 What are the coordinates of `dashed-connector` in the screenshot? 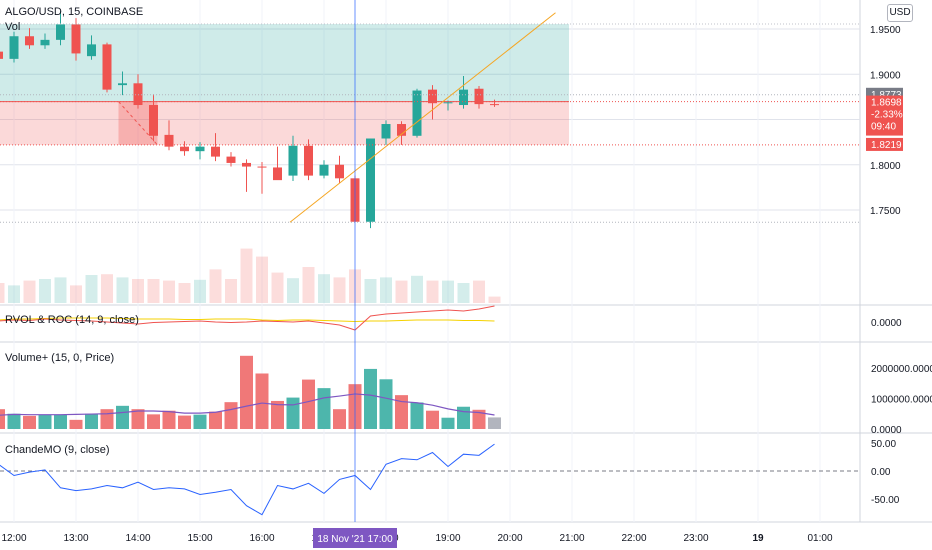 It's located at (138, 123).